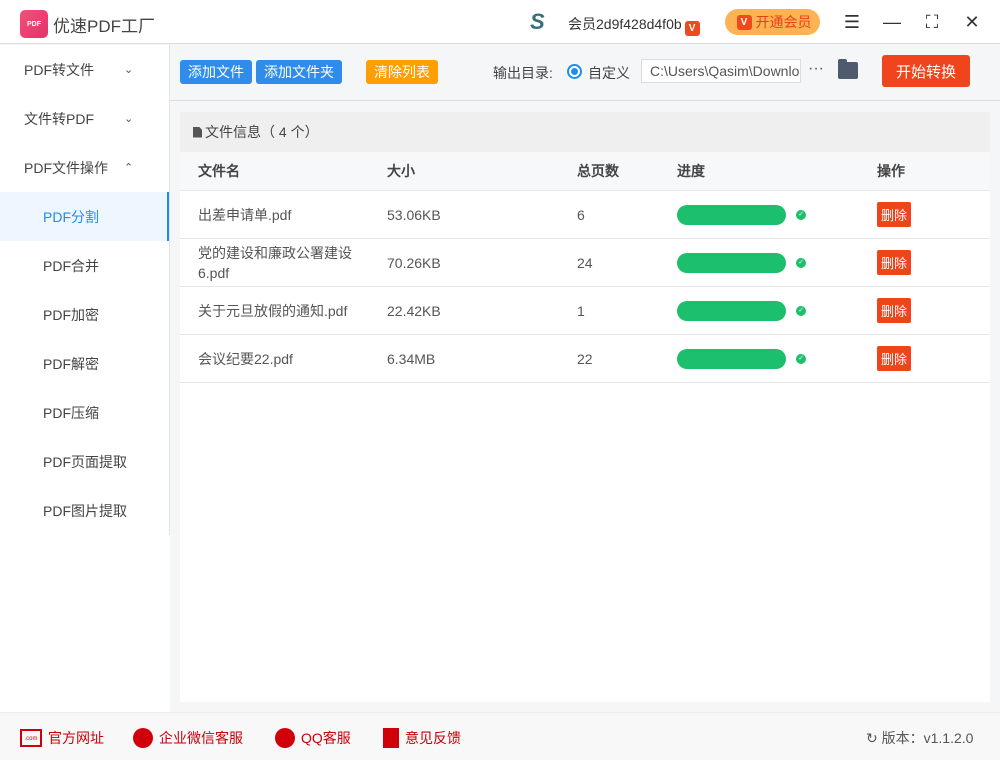 The width and height of the screenshot is (1000, 760). Describe the element at coordinates (816, 68) in the screenshot. I see `more-icon: ···` at that location.